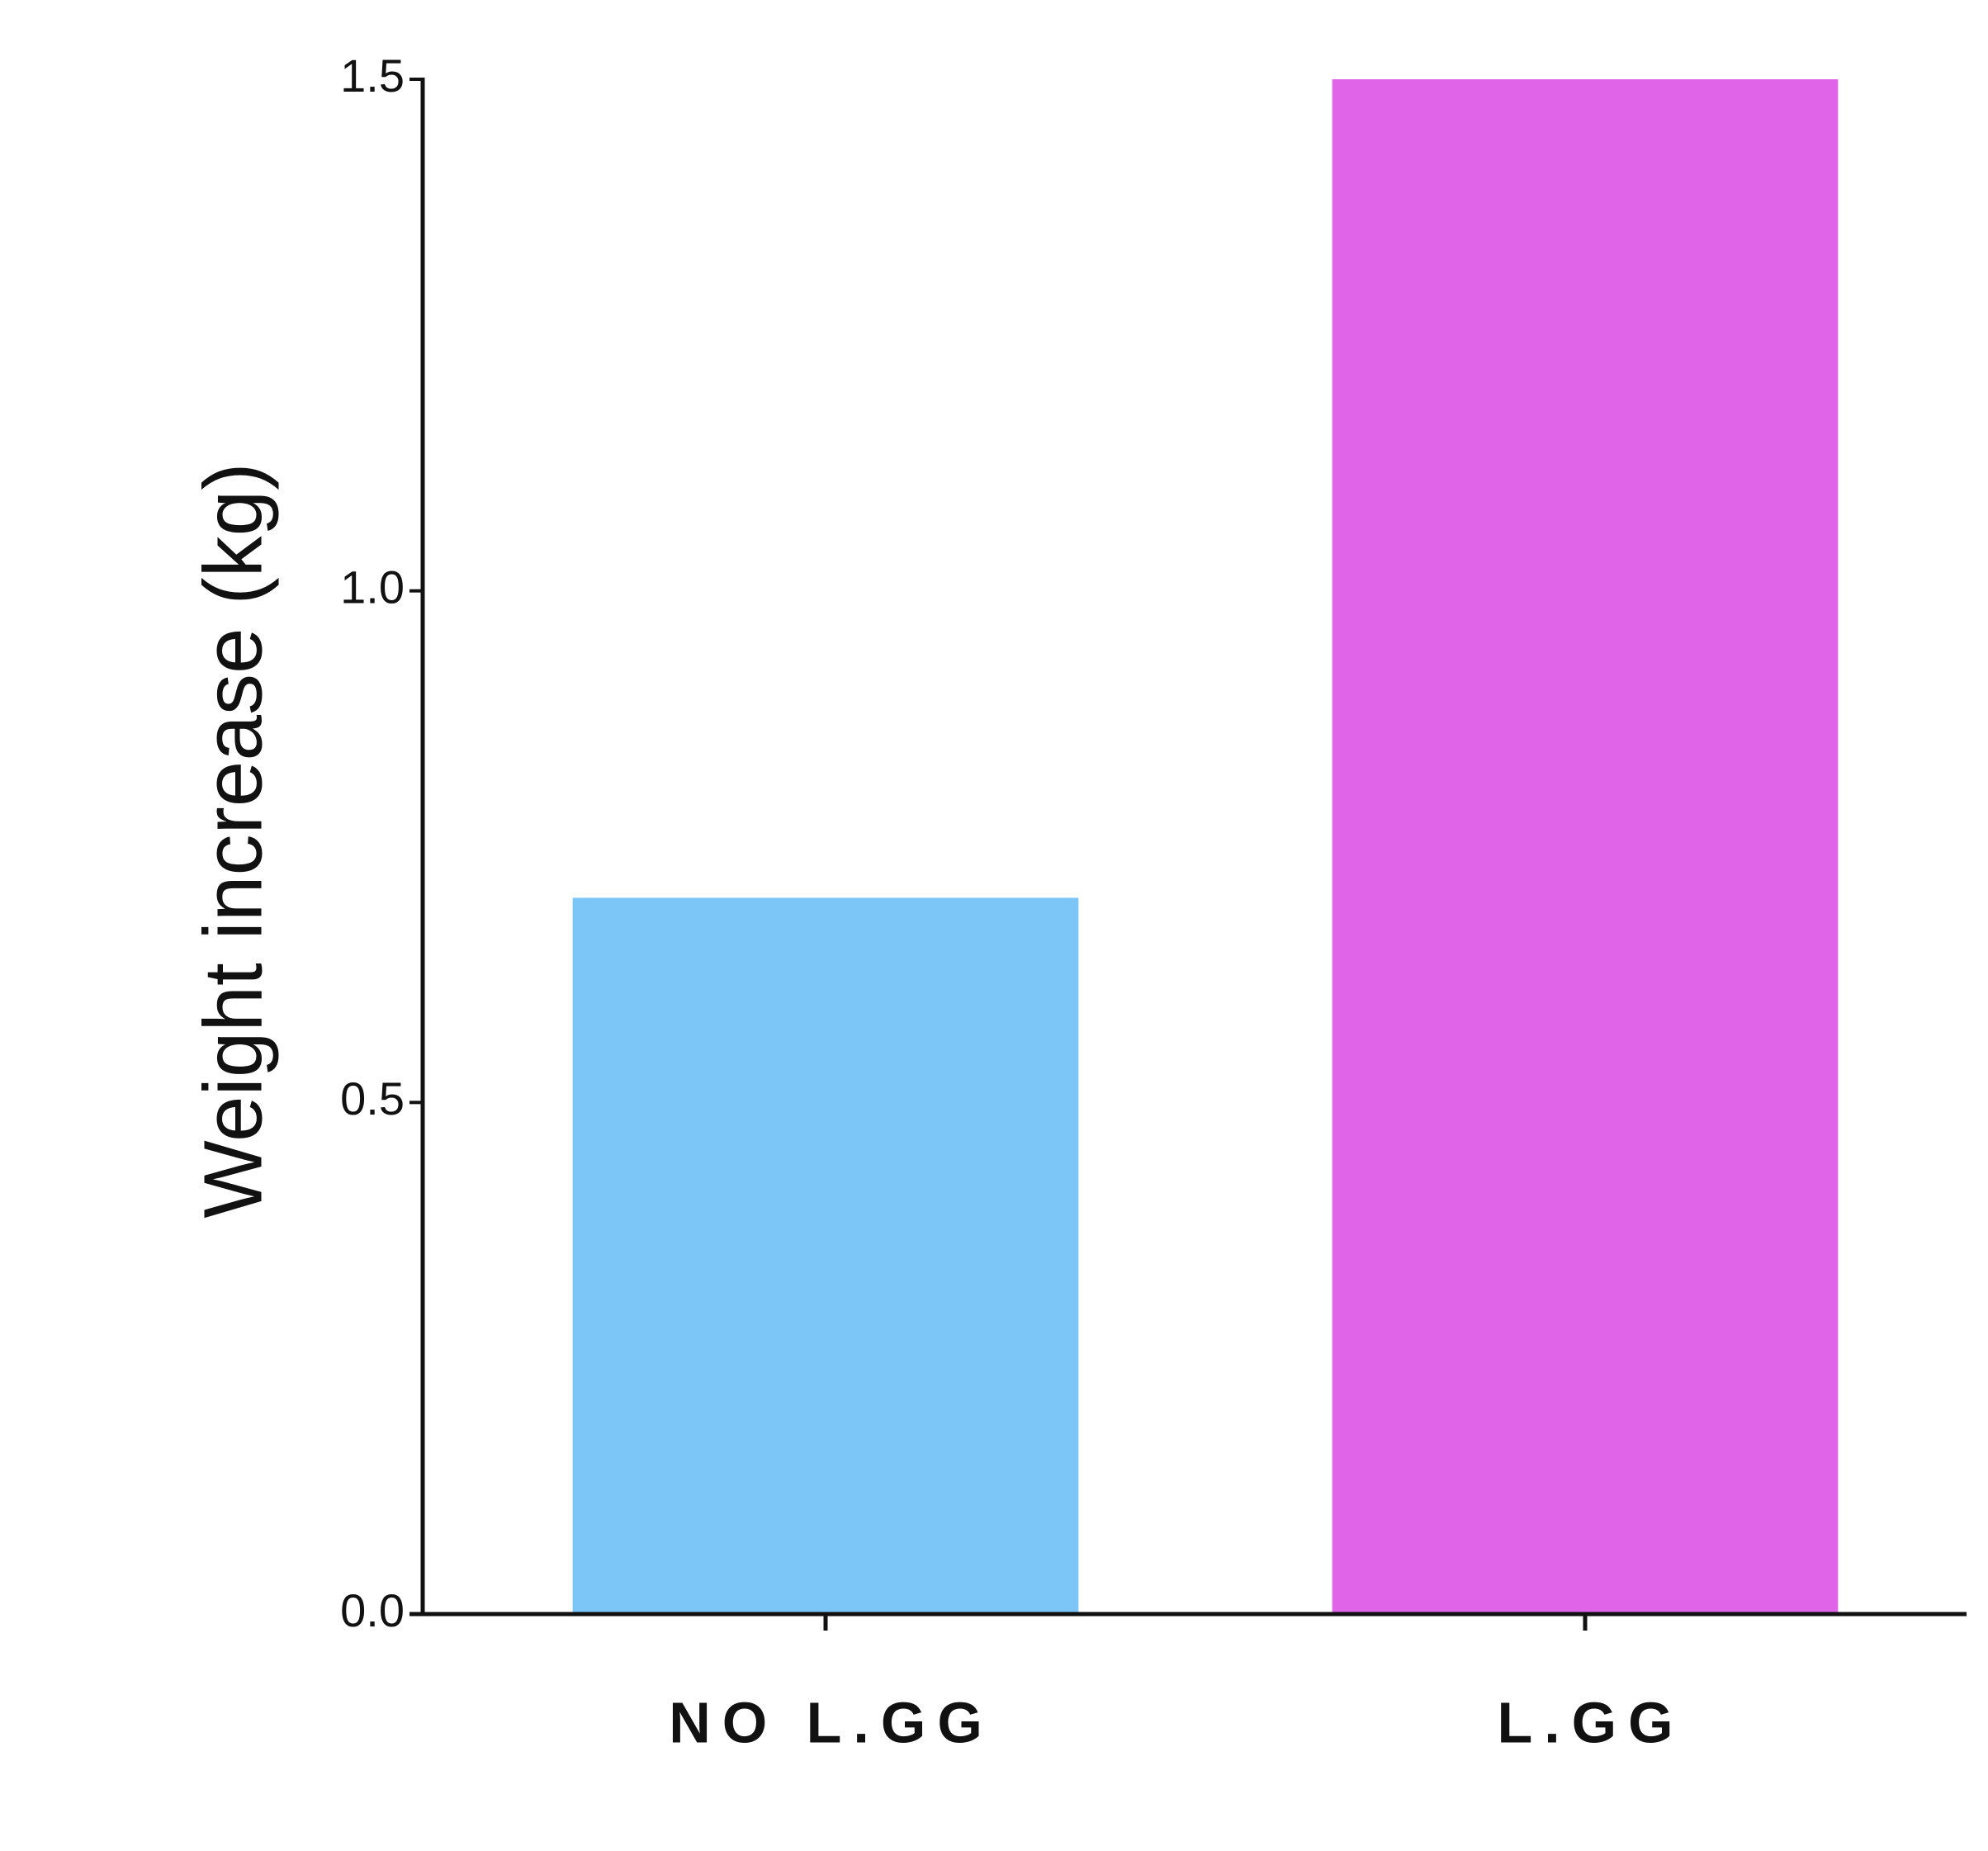 The height and width of the screenshot is (1851, 1988). What do you see at coordinates (831, 1722) in the screenshot?
I see `x-tick-label: NO L.GG` at bounding box center [831, 1722].